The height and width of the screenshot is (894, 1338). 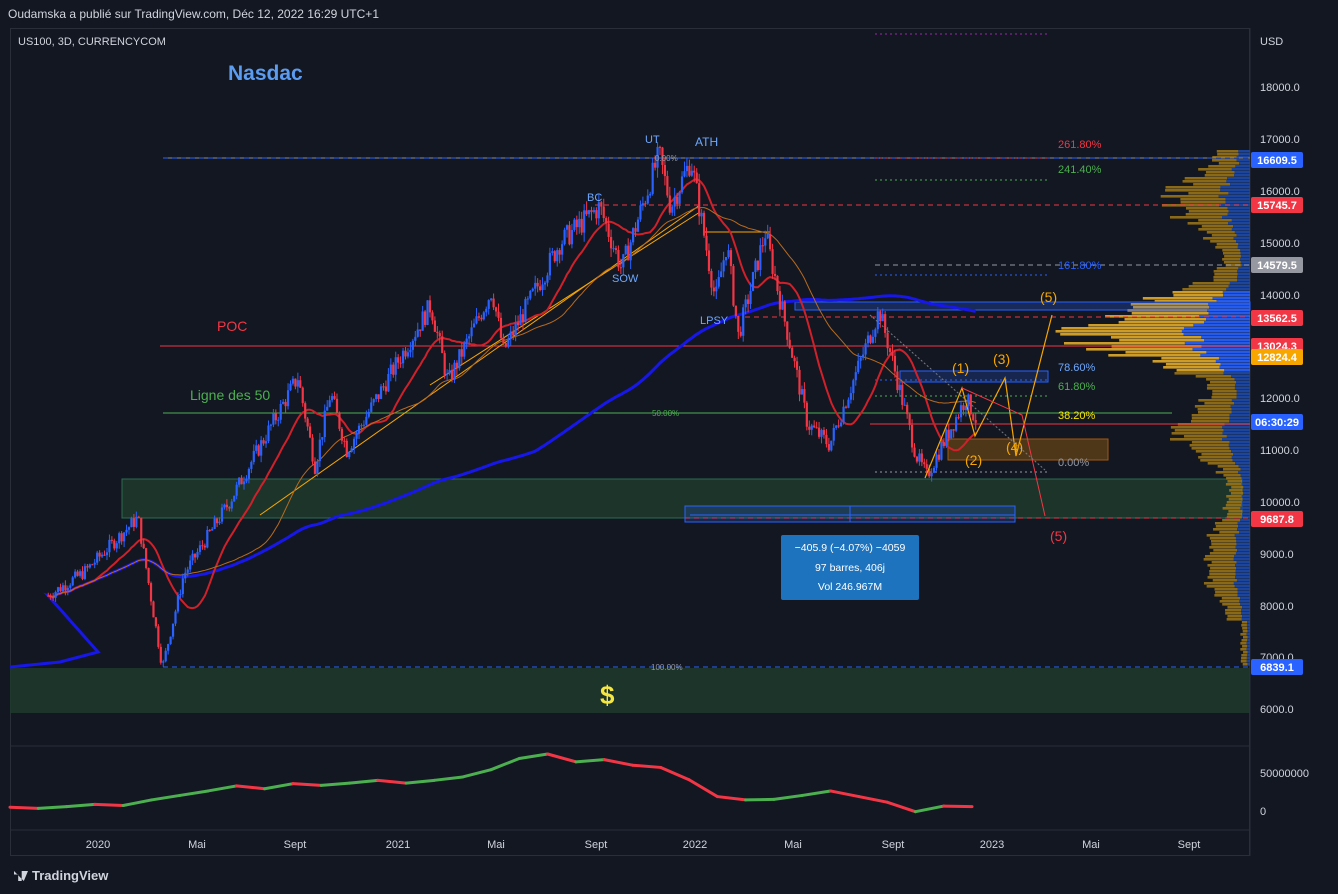 What do you see at coordinates (1091, 845) in the screenshot?
I see `x-tick-label: Mai` at bounding box center [1091, 845].